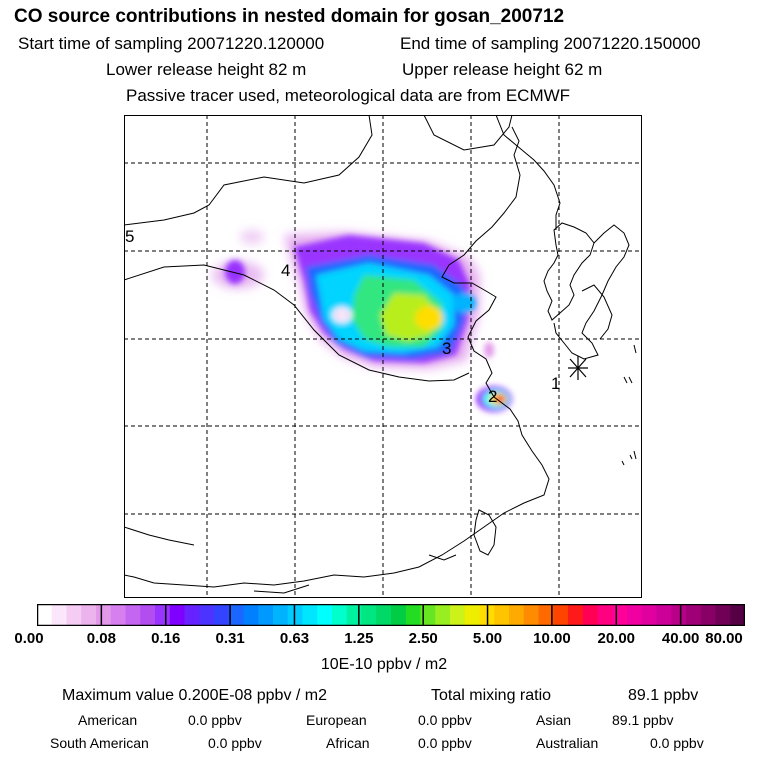 This screenshot has height=768, width=768. I want to click on trajectory-label-1: 1, so click(555, 383).